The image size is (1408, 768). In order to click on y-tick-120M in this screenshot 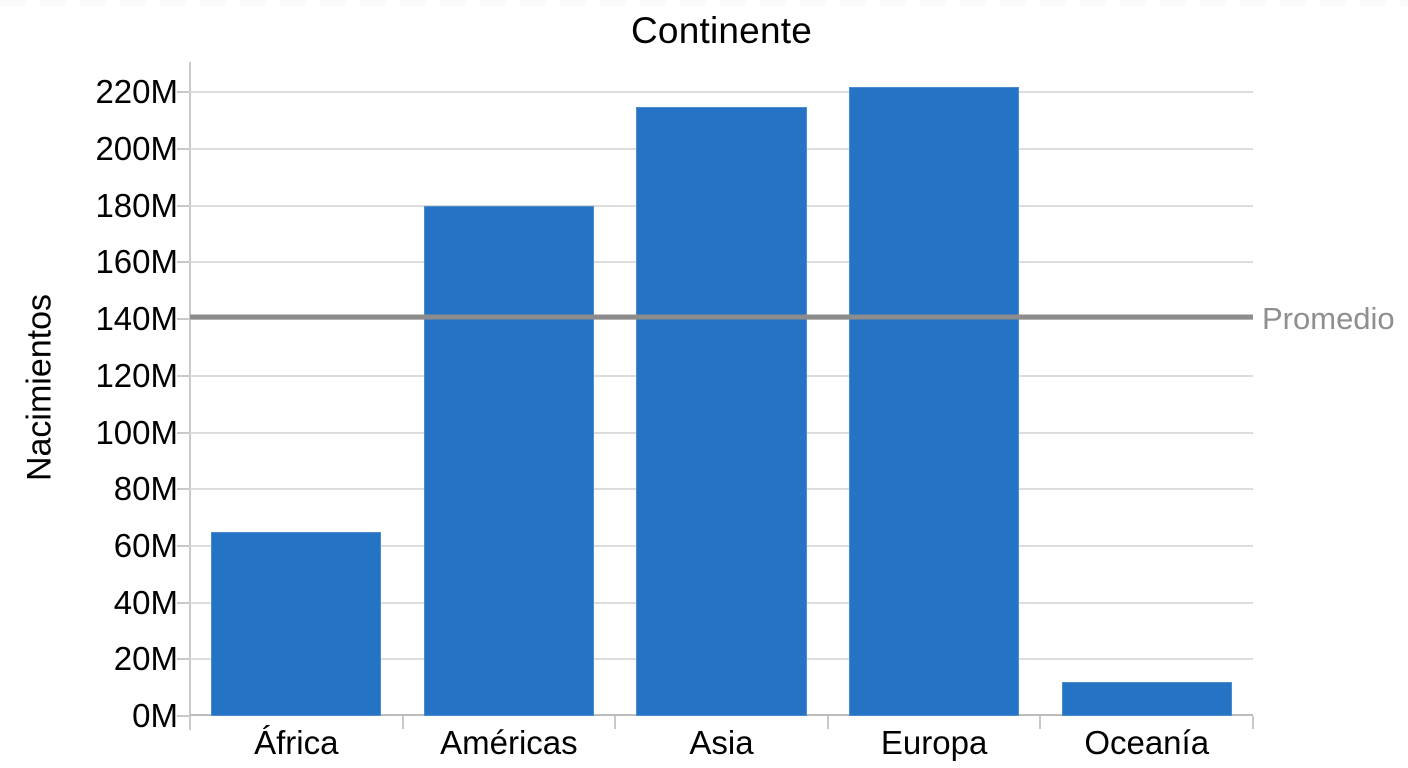, I will do `click(183, 375)`.